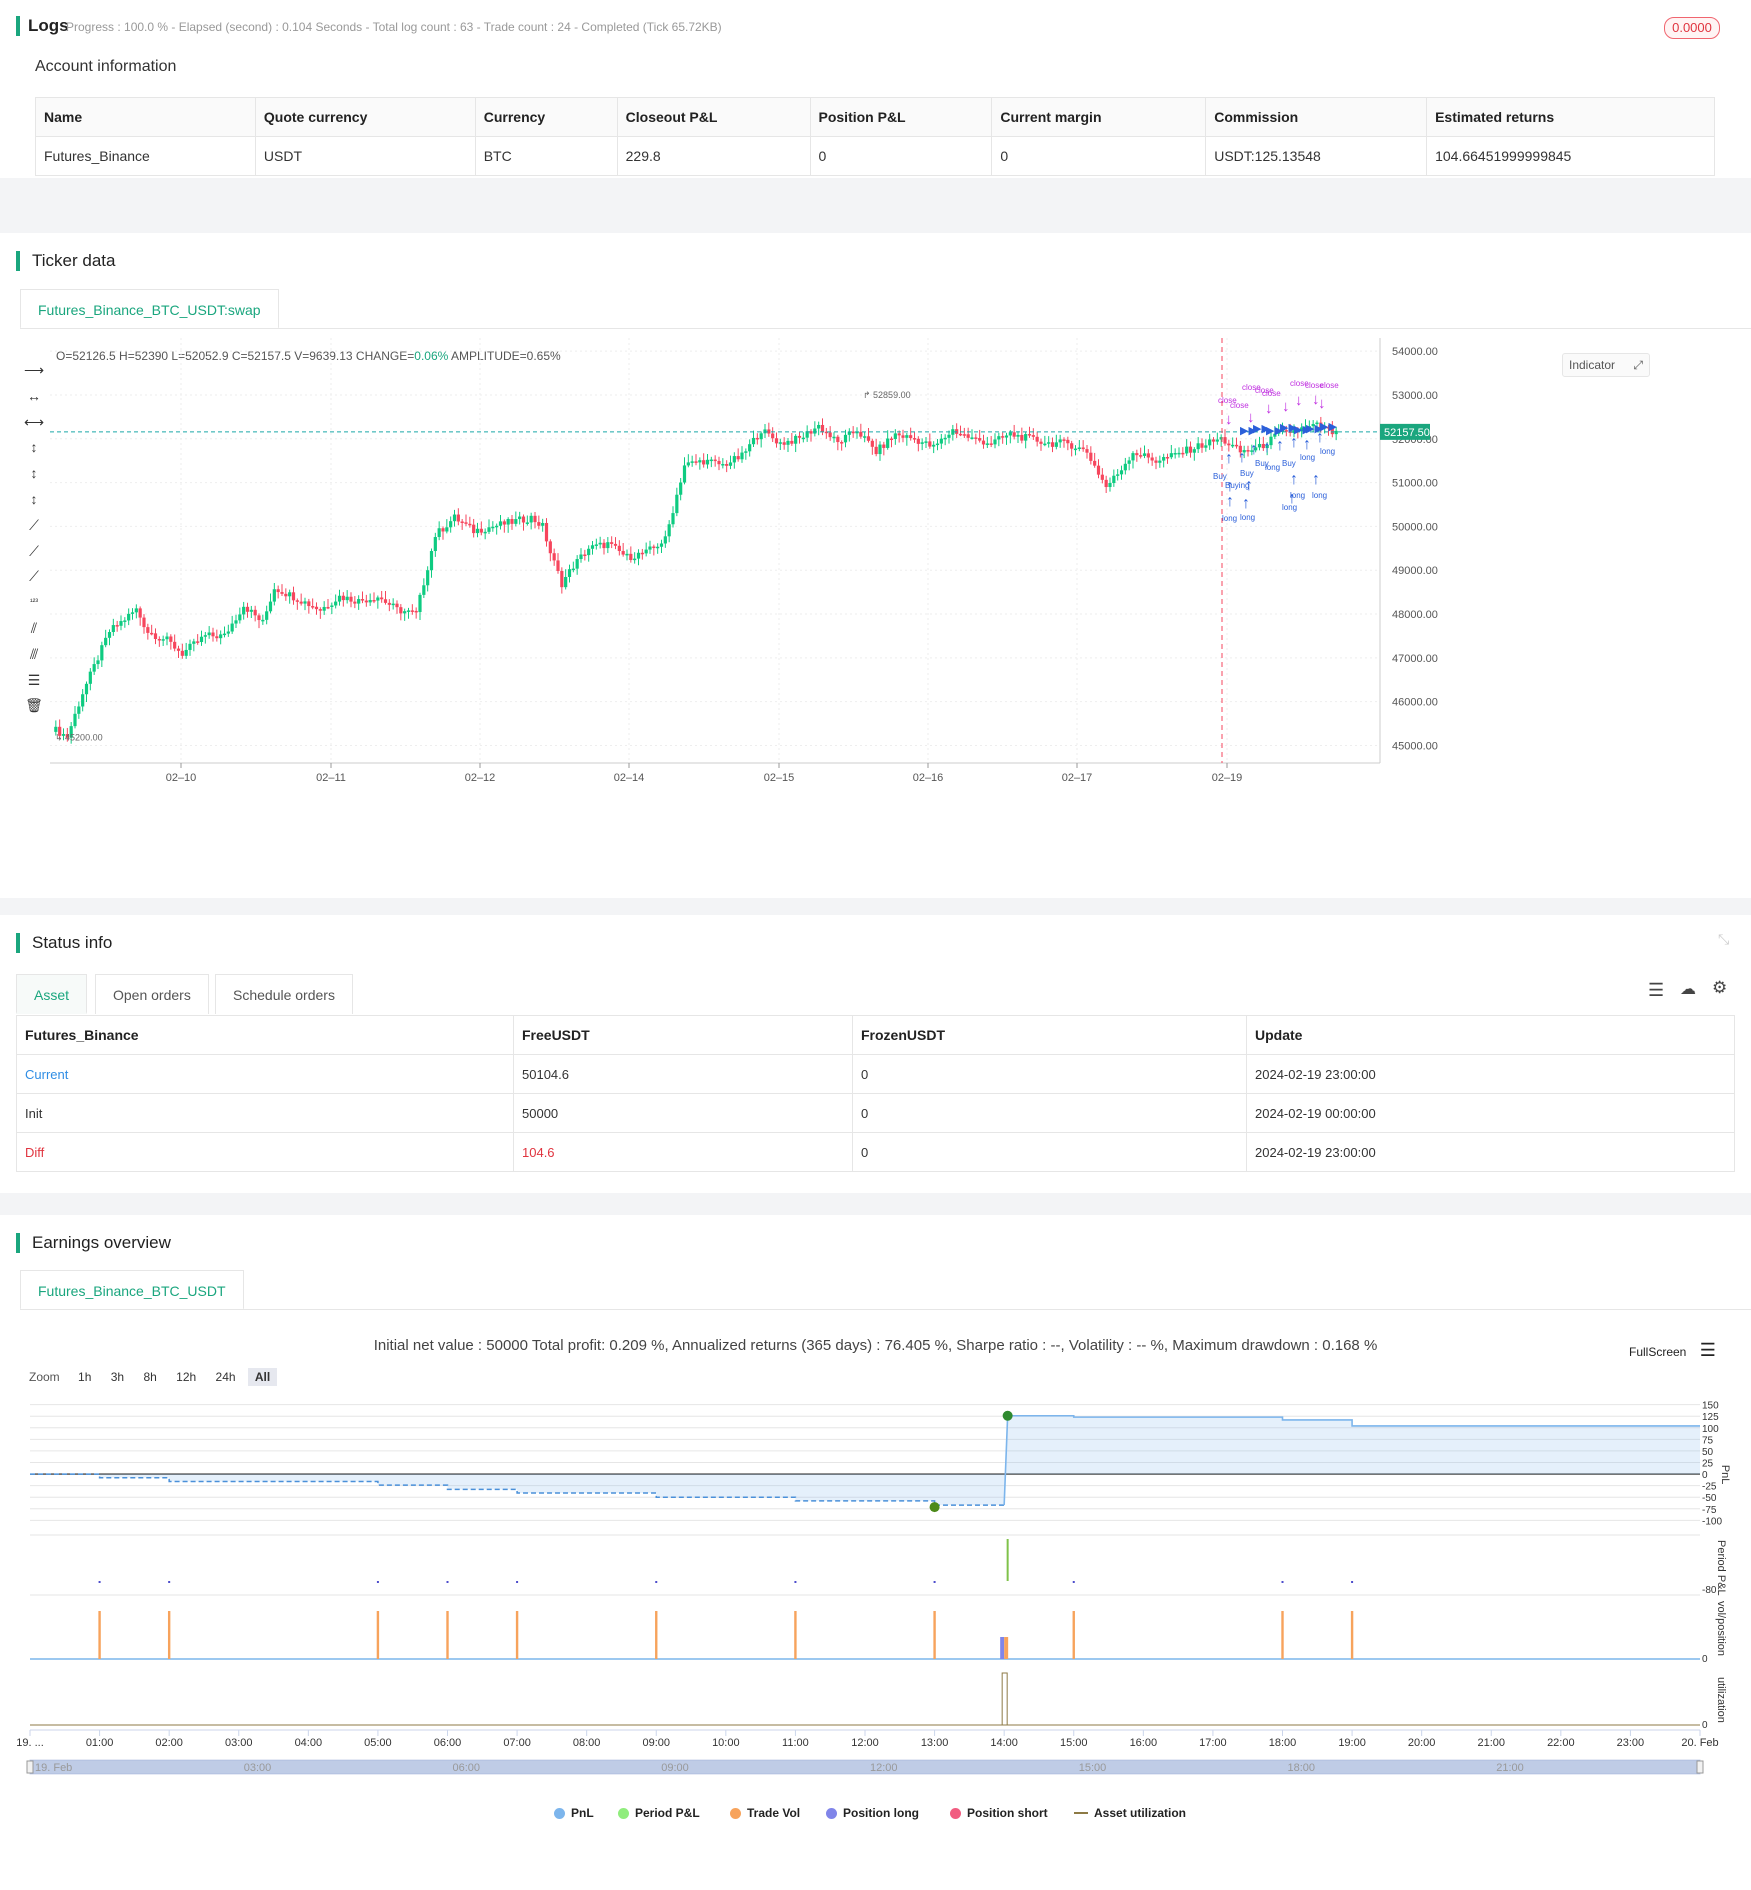 The image size is (1751, 1890). I want to click on ticker-tab: Futures_Binance_BTC_USDT:swap, so click(149, 309).